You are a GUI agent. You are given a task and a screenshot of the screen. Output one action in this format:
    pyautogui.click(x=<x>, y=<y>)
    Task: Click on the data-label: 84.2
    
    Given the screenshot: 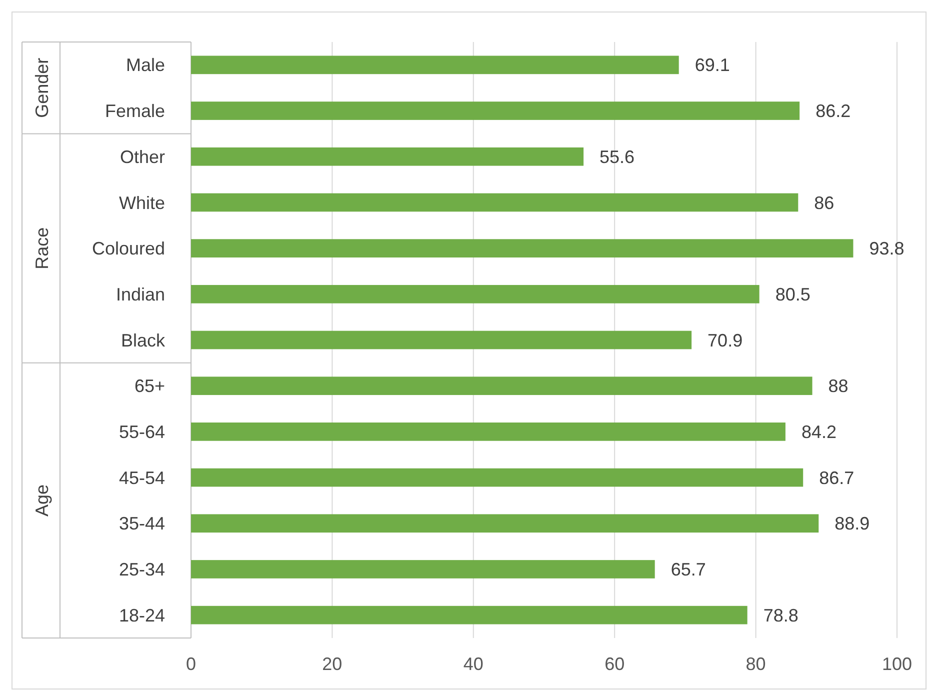 What is the action you would take?
    pyautogui.click(x=818, y=432)
    